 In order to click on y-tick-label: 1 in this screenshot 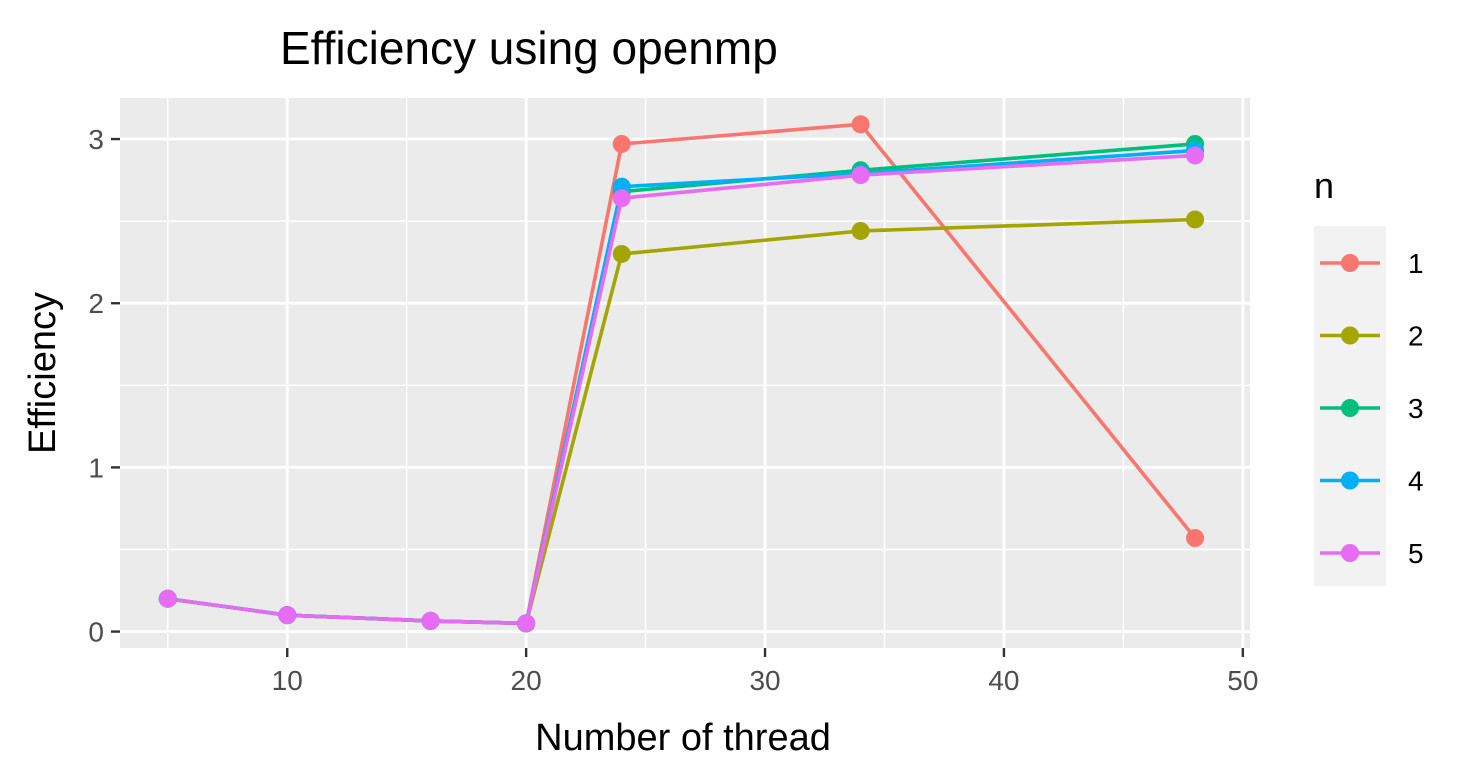, I will do `click(96, 467)`.